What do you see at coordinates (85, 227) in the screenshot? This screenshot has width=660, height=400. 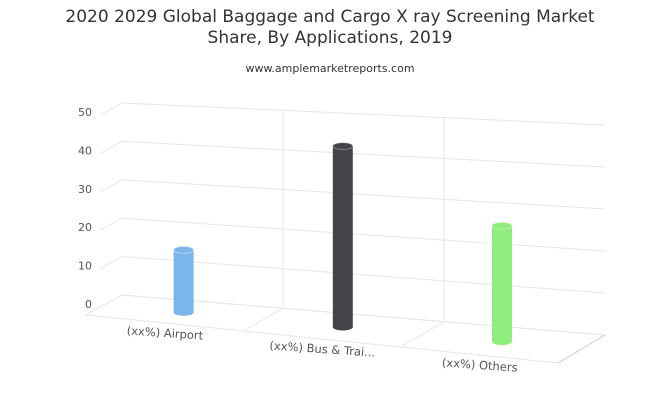 I see `y-tick-label: 20` at bounding box center [85, 227].